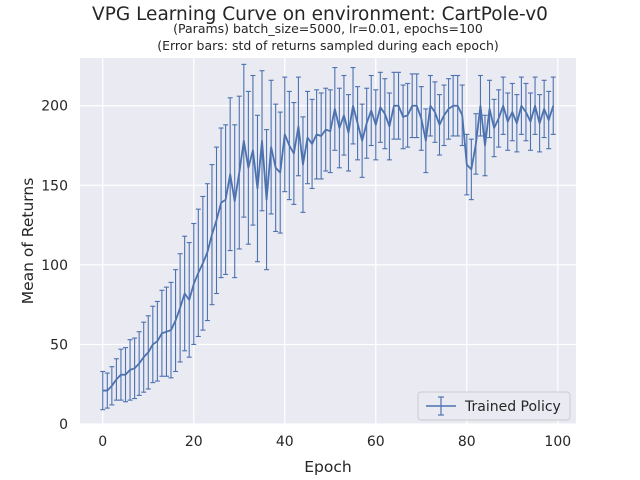 The height and width of the screenshot is (480, 640). I want to click on y-tick-label: 100, so click(54, 266).